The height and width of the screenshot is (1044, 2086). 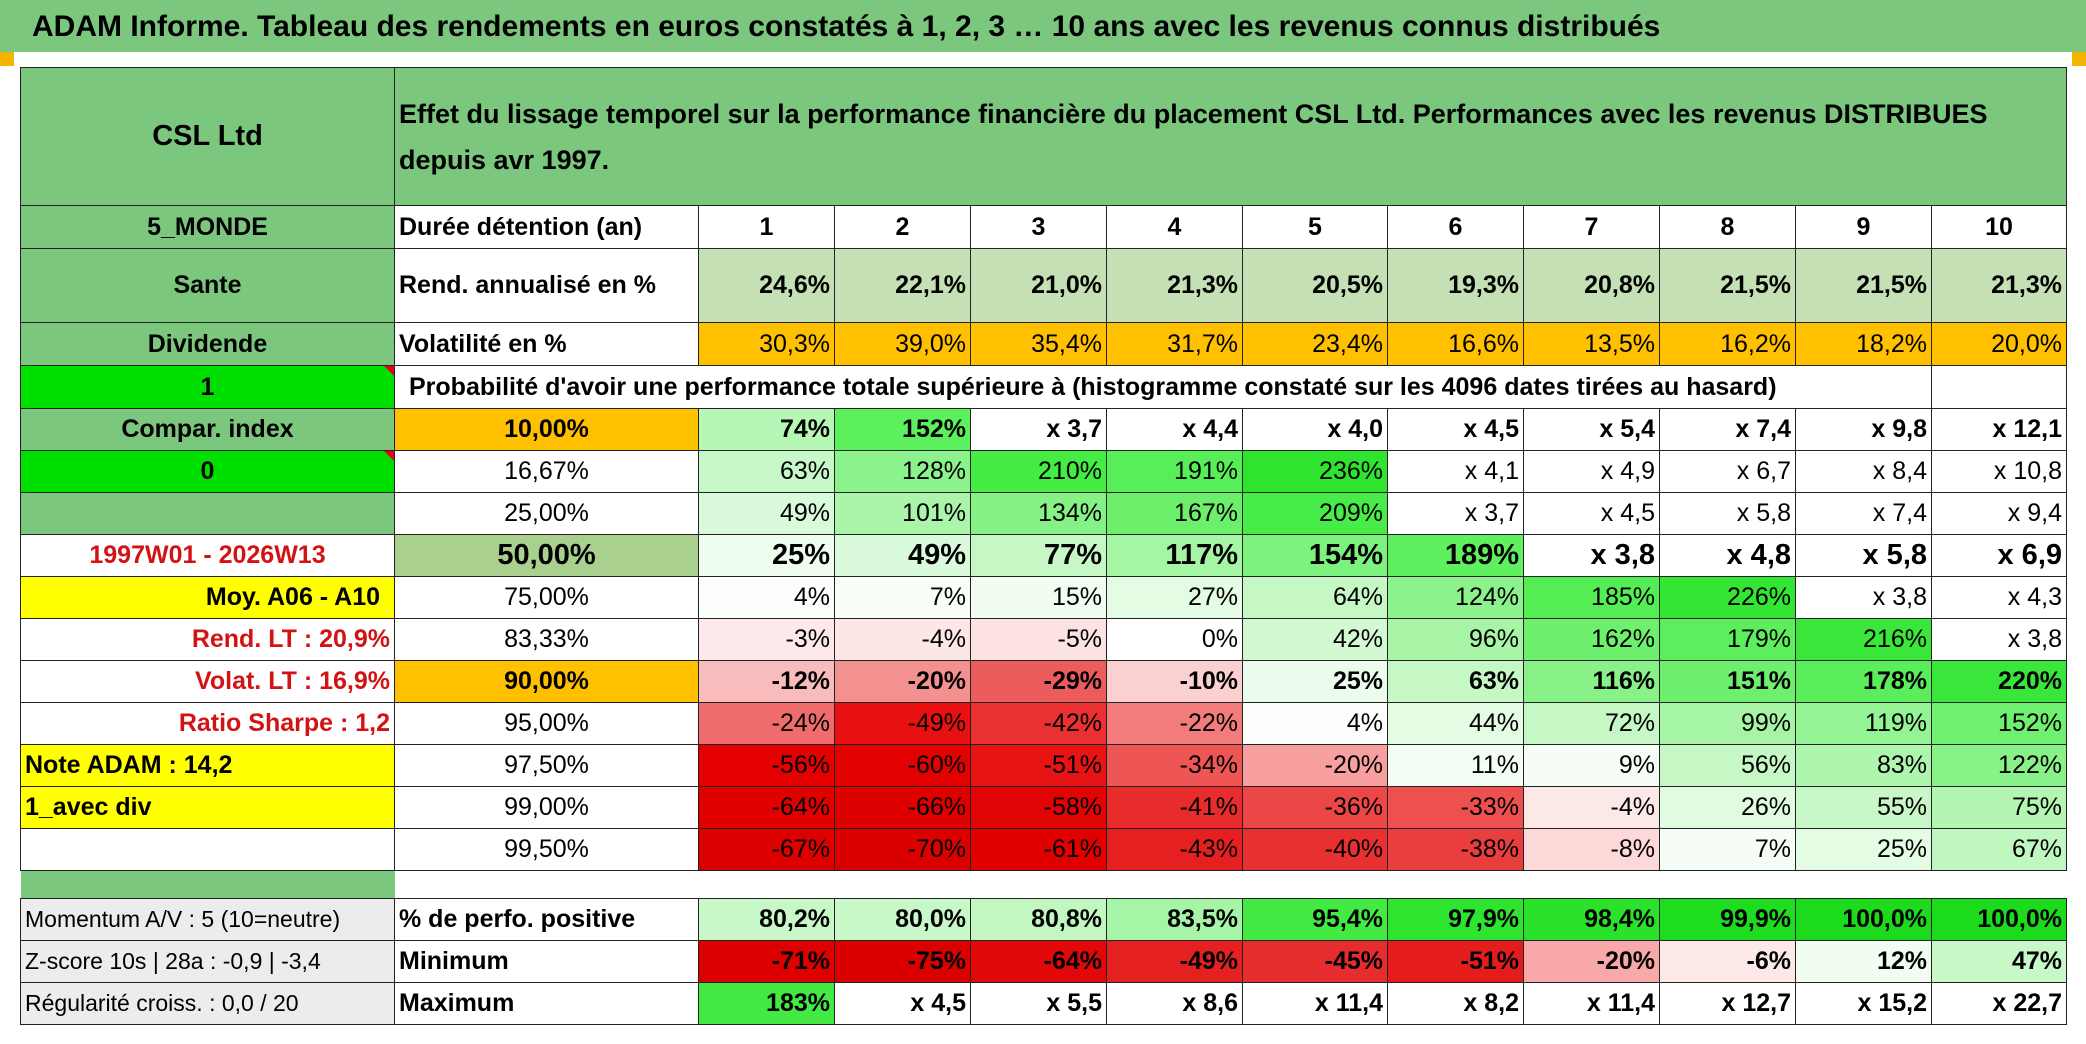 I want to click on prob-cell: 179%, so click(x=1727, y=639).